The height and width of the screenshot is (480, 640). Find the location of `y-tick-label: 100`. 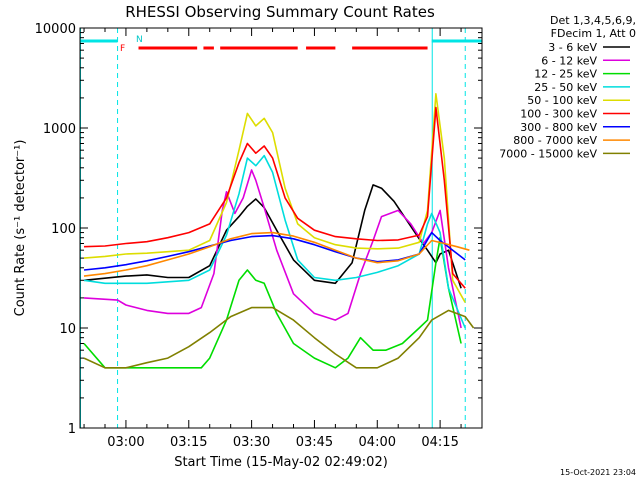

y-tick-label: 100 is located at coordinates (63, 229).